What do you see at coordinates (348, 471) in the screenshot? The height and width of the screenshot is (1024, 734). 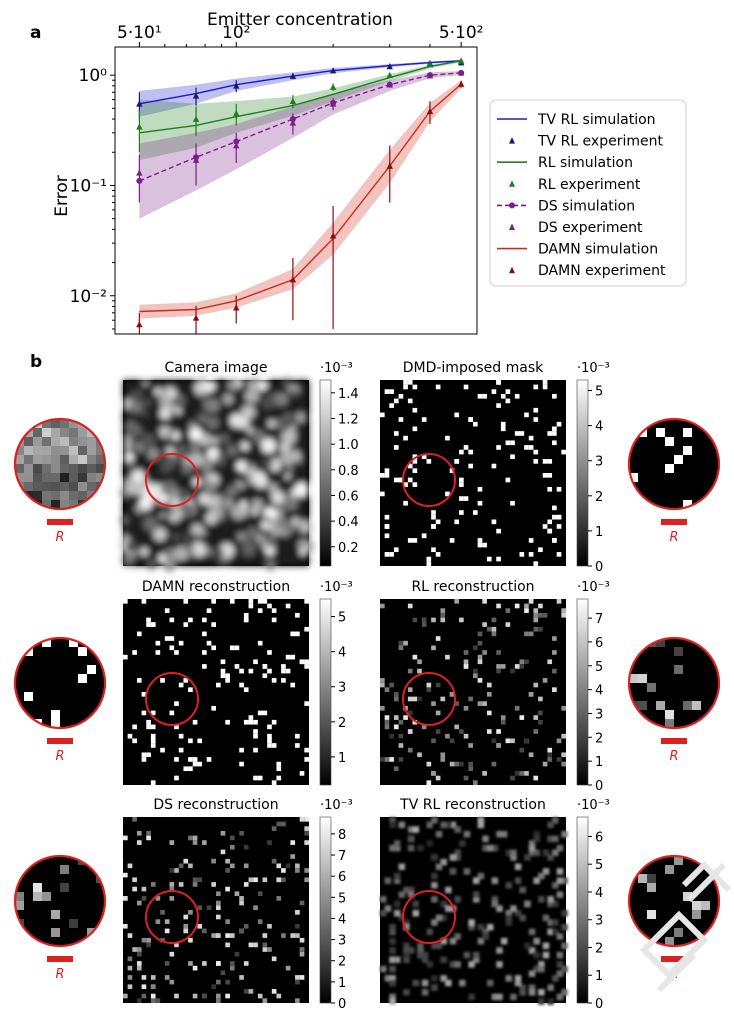 I see `colorbar-tick-label: 0.8` at bounding box center [348, 471].